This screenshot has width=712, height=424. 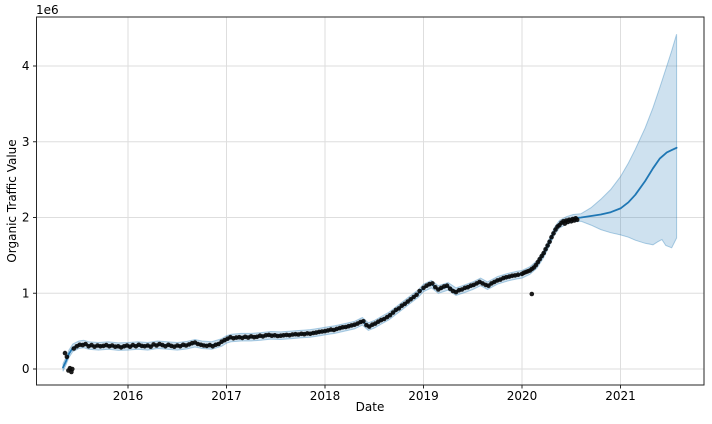 I want to click on y-tick-label: 2, so click(x=26, y=218).